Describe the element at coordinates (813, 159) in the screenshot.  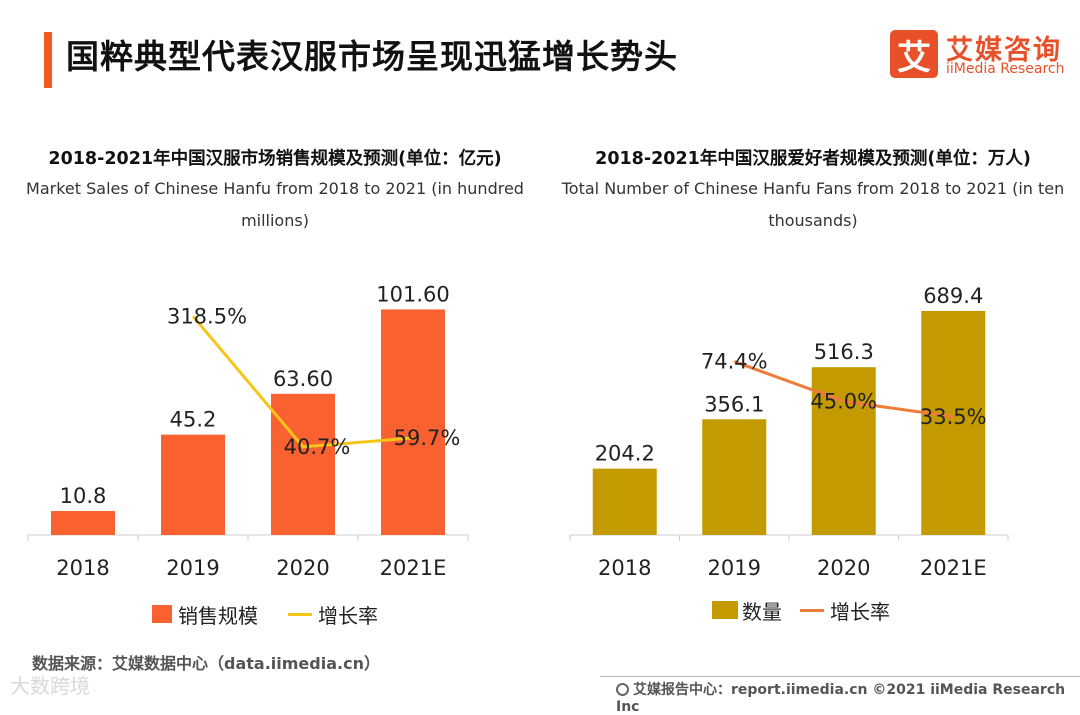
I see `right-chart-title: 2018-2021年中国汉服爱好者规模及预测(单位：万人)` at that location.